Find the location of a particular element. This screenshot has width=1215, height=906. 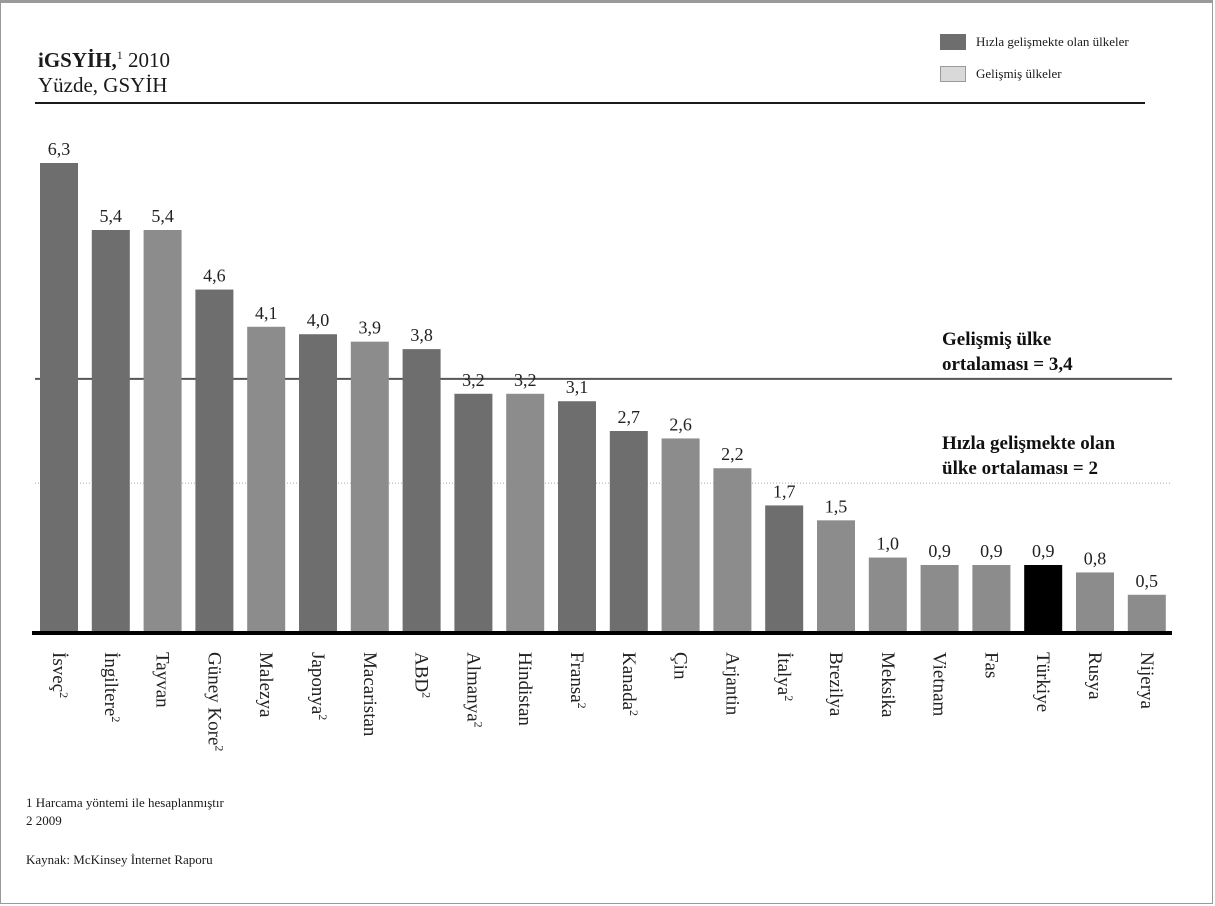

category-label: Tayvan is located at coordinates (162, 680).